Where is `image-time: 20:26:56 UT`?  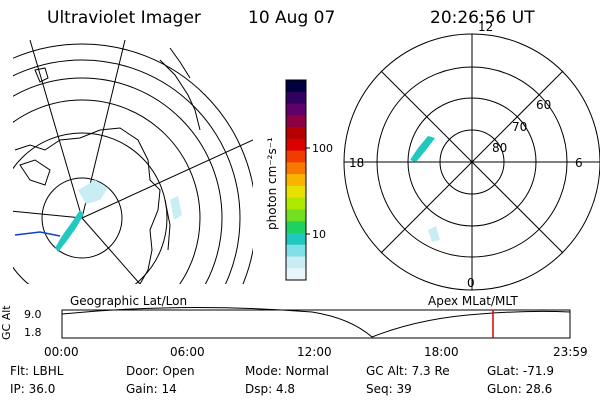
image-time: 20:26:56 UT is located at coordinates (482, 18).